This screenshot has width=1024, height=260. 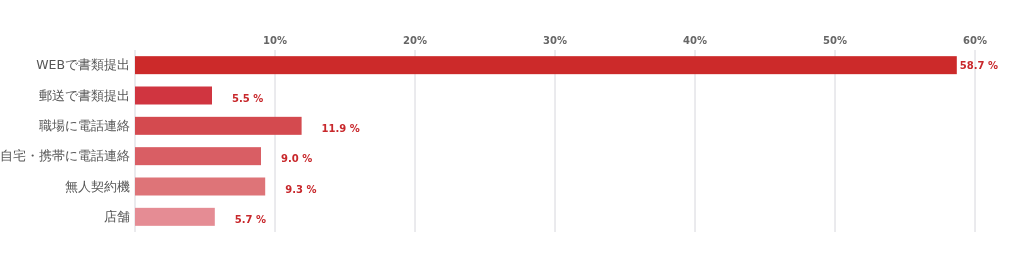 What do you see at coordinates (97, 186) in the screenshot?
I see `y-tick-label: 無人契約機` at bounding box center [97, 186].